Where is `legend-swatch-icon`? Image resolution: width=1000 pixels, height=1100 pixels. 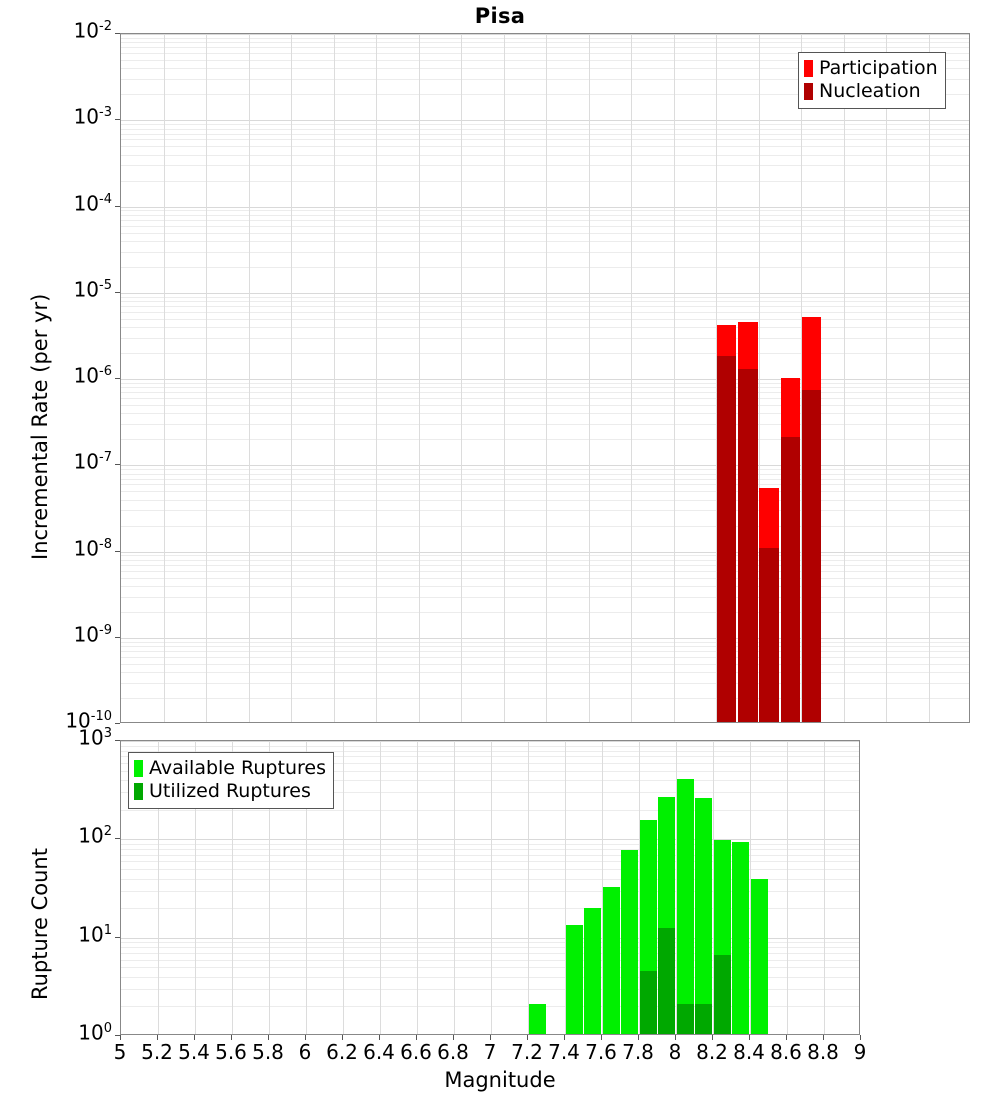
legend-swatch-icon is located at coordinates (138, 792).